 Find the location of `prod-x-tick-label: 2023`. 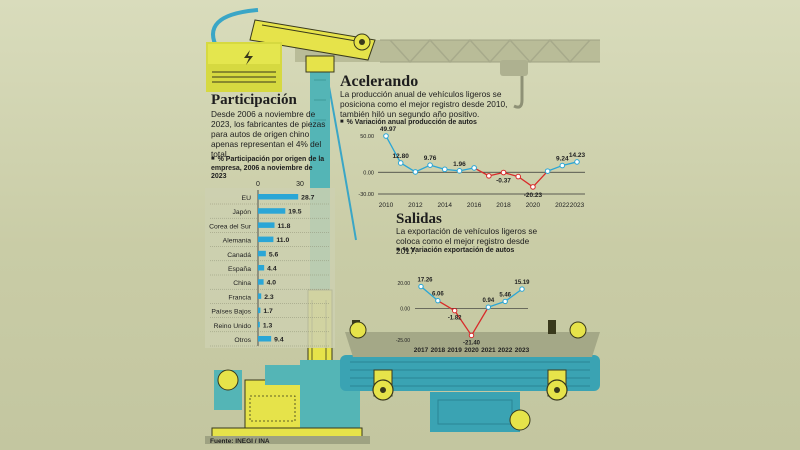

prod-x-tick-label: 2023 is located at coordinates (577, 205).